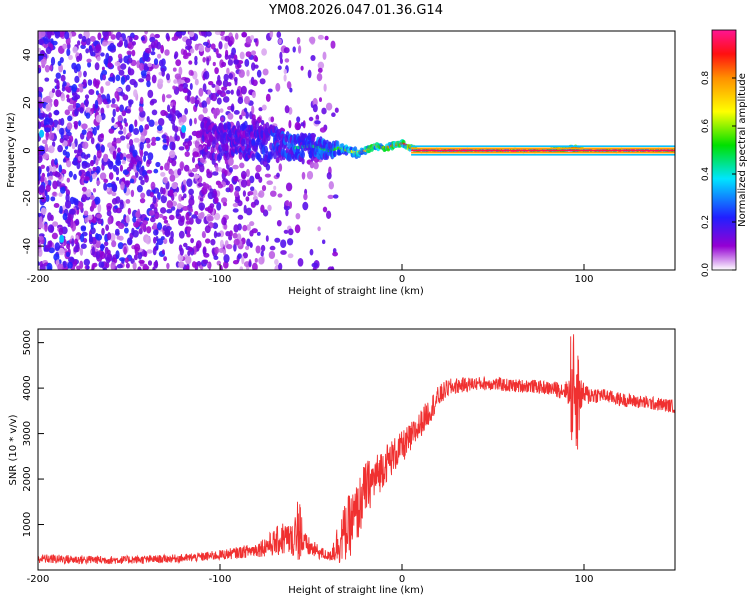  Describe the element at coordinates (33, 433) in the screenshot. I see `snr-y-ticks: 1000 2000 3000 4000 5000` at that location.